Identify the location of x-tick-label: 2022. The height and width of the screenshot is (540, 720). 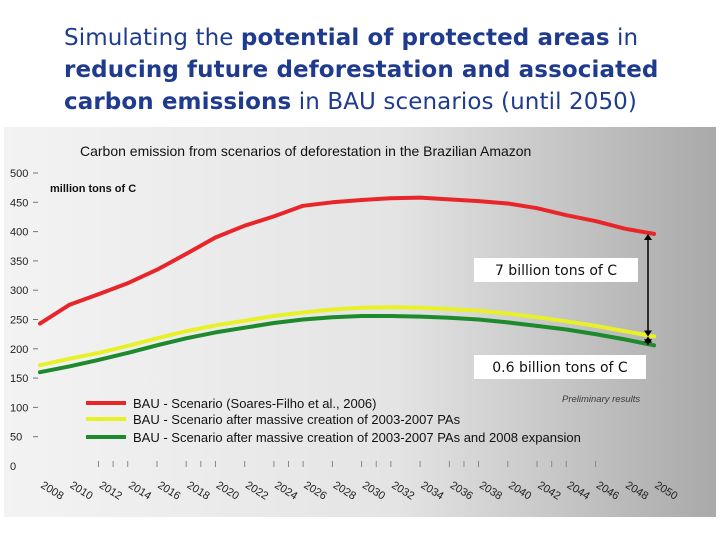
(256, 490).